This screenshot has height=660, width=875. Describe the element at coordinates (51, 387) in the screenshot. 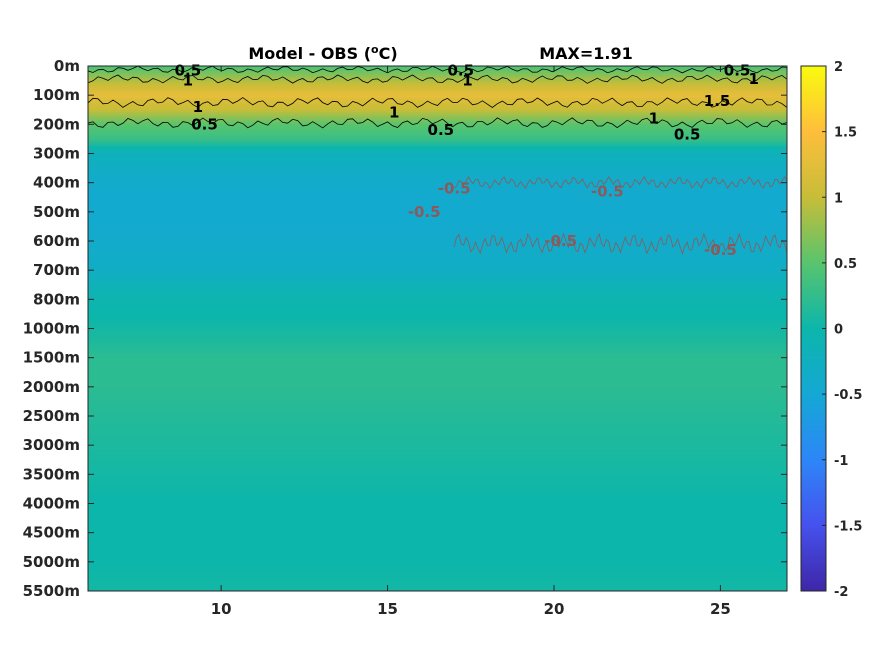

I see `y-tick-label: 2000m` at that location.